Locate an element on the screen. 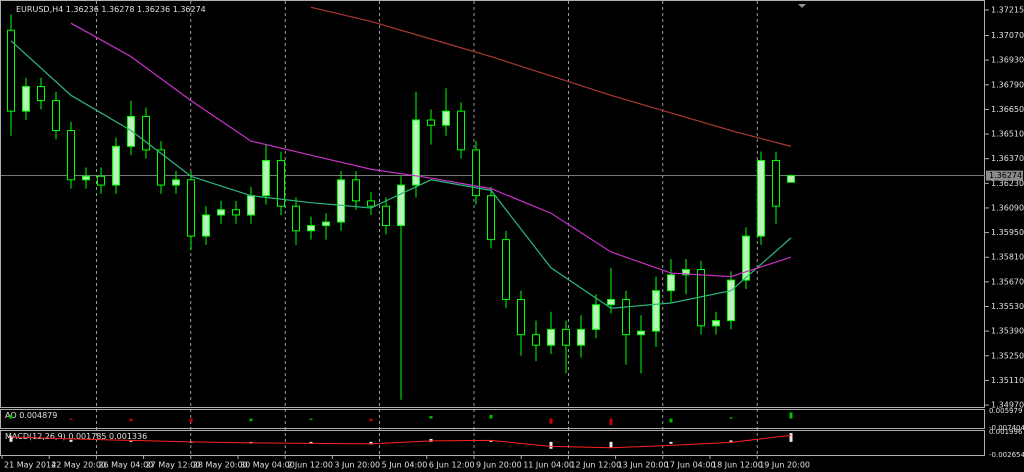 The image size is (1024, 472). x-tick-label: 5 Jun 04:00 is located at coordinates (405, 465).